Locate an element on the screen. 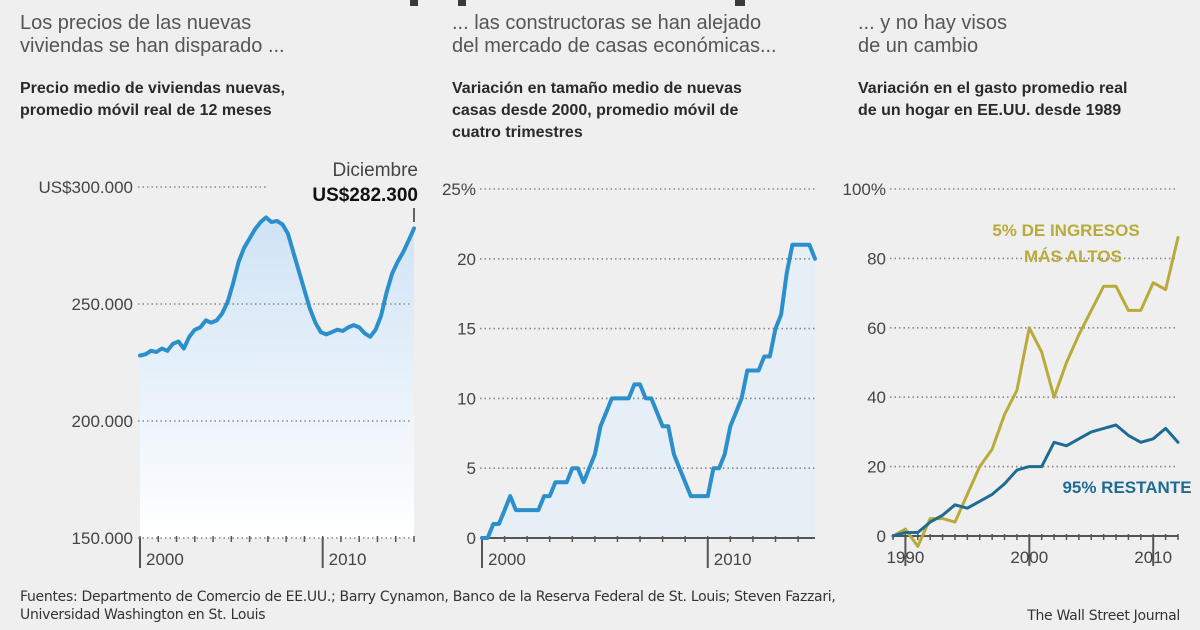  annotation-value: US$282.300 is located at coordinates (365, 195).